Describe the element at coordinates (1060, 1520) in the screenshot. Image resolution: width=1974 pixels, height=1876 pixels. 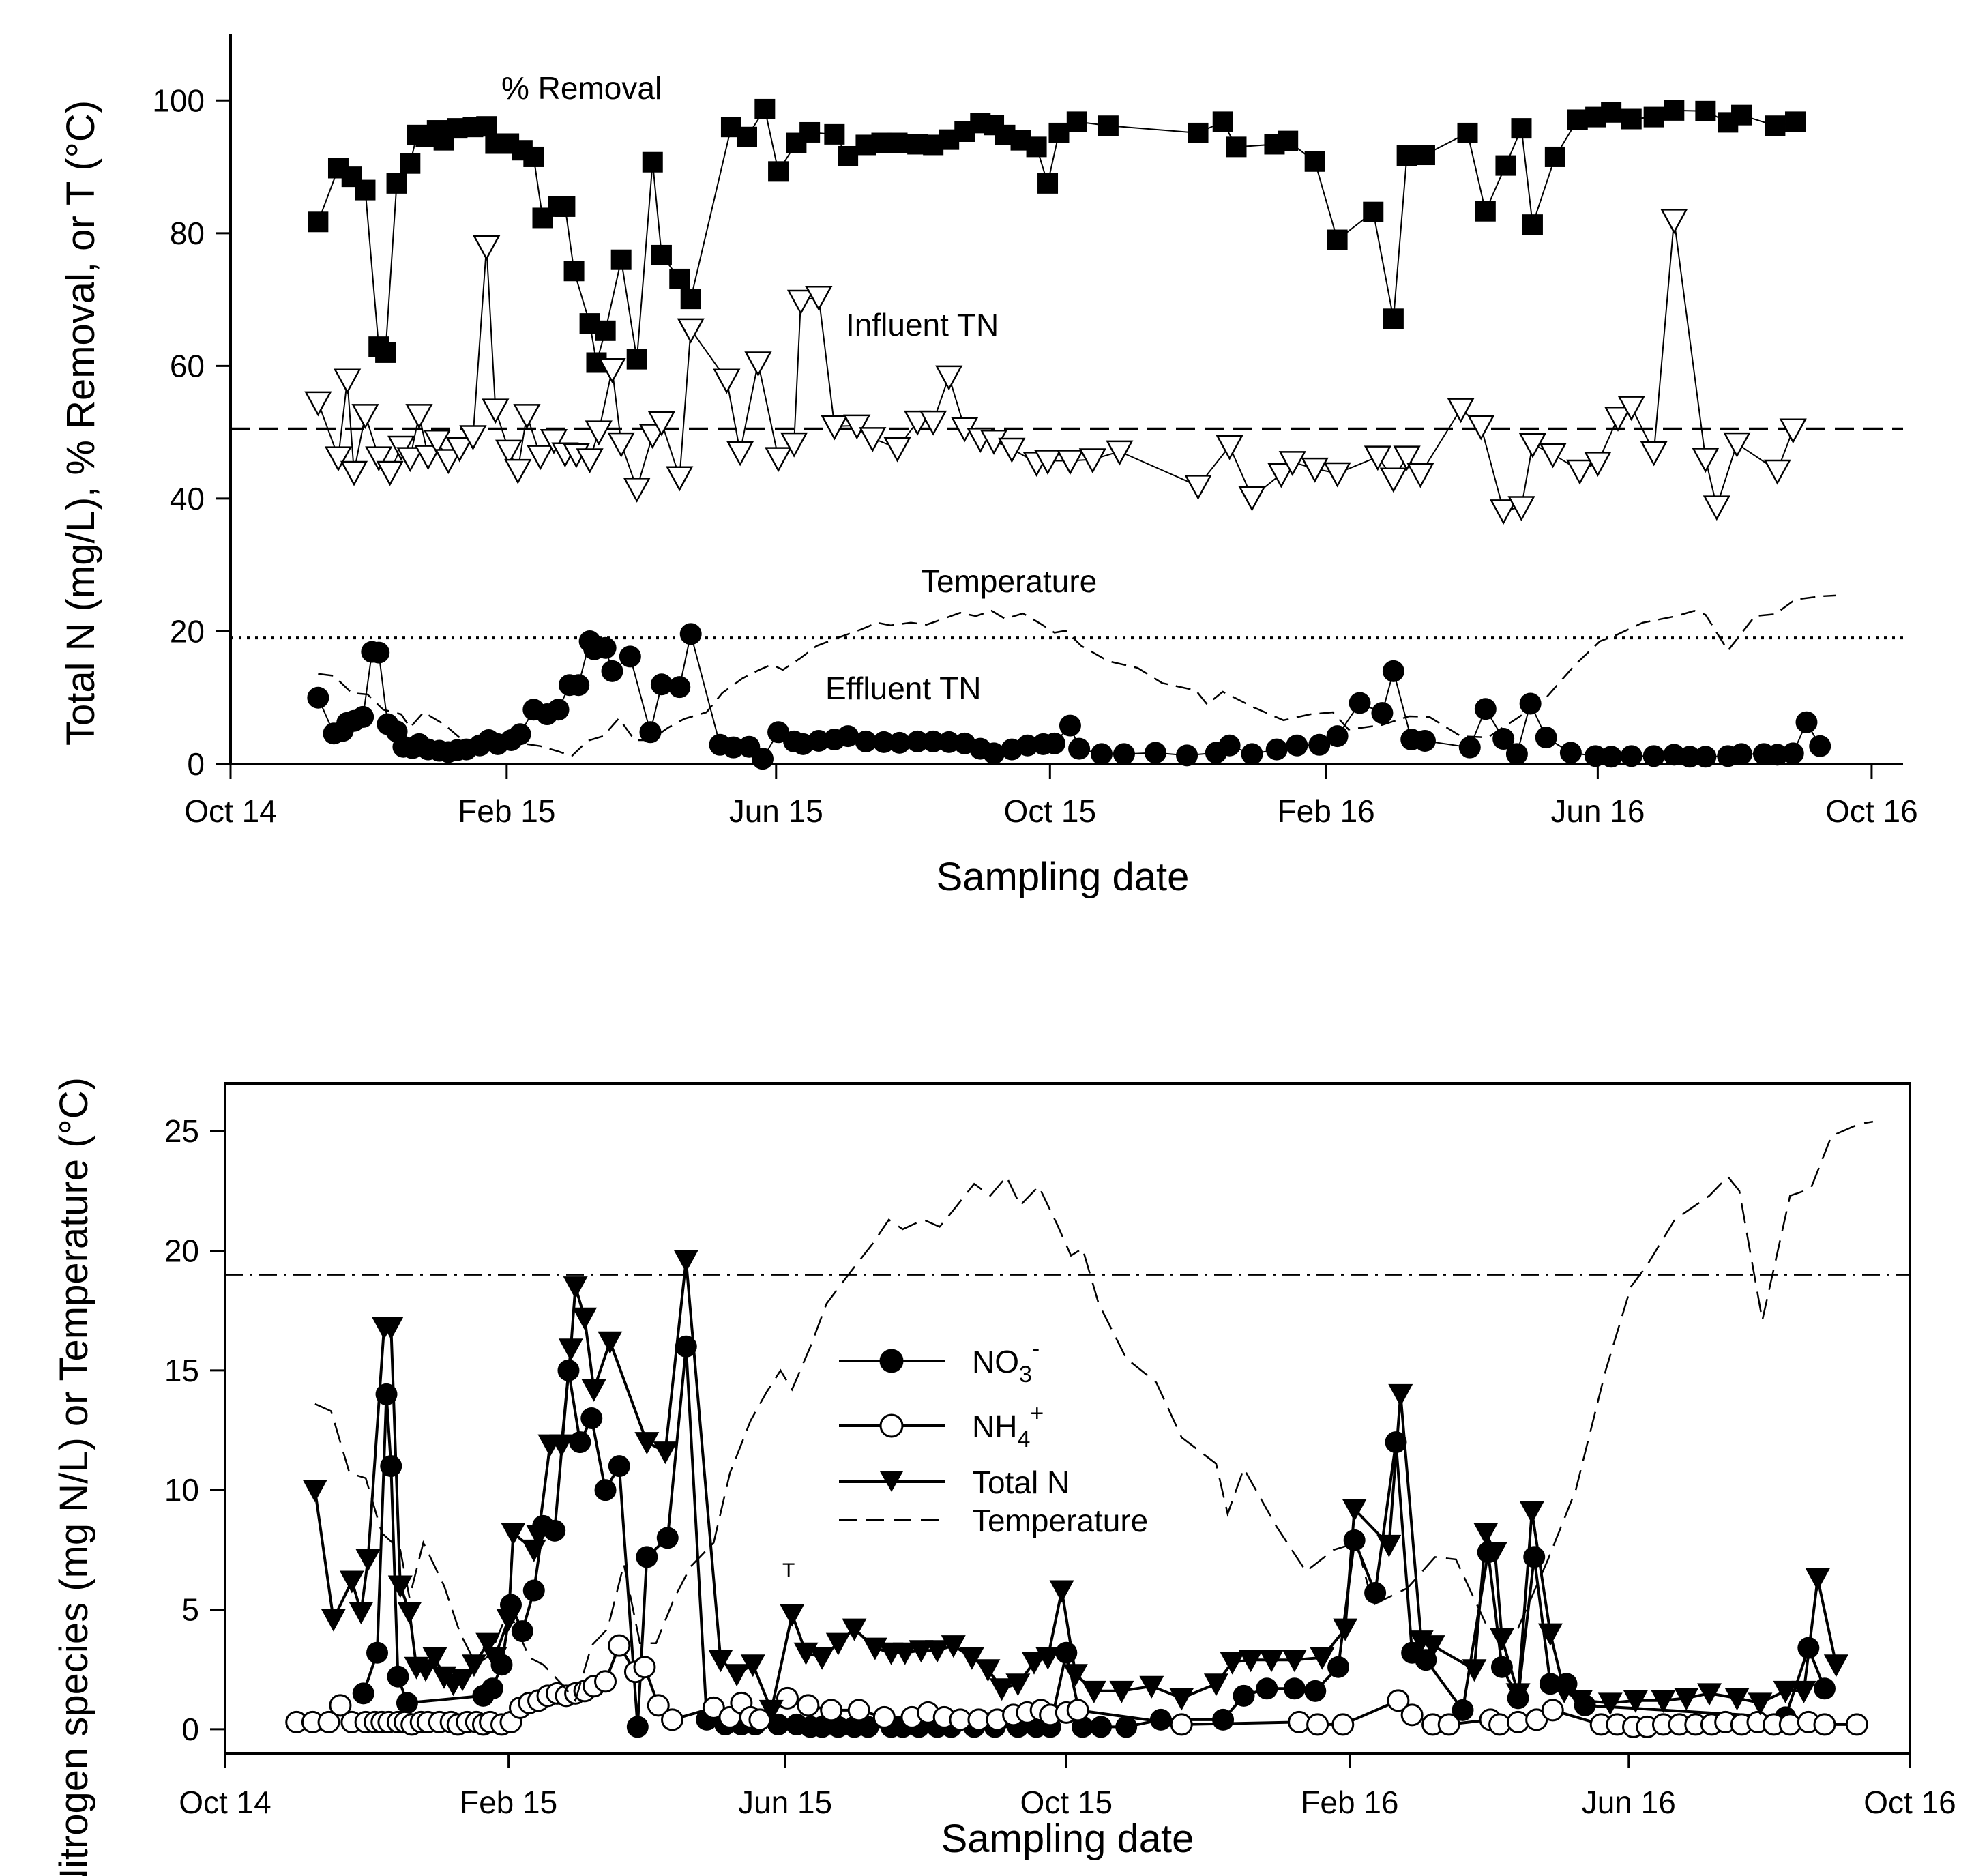
I see `legend-label-temperature: Temperature` at that location.